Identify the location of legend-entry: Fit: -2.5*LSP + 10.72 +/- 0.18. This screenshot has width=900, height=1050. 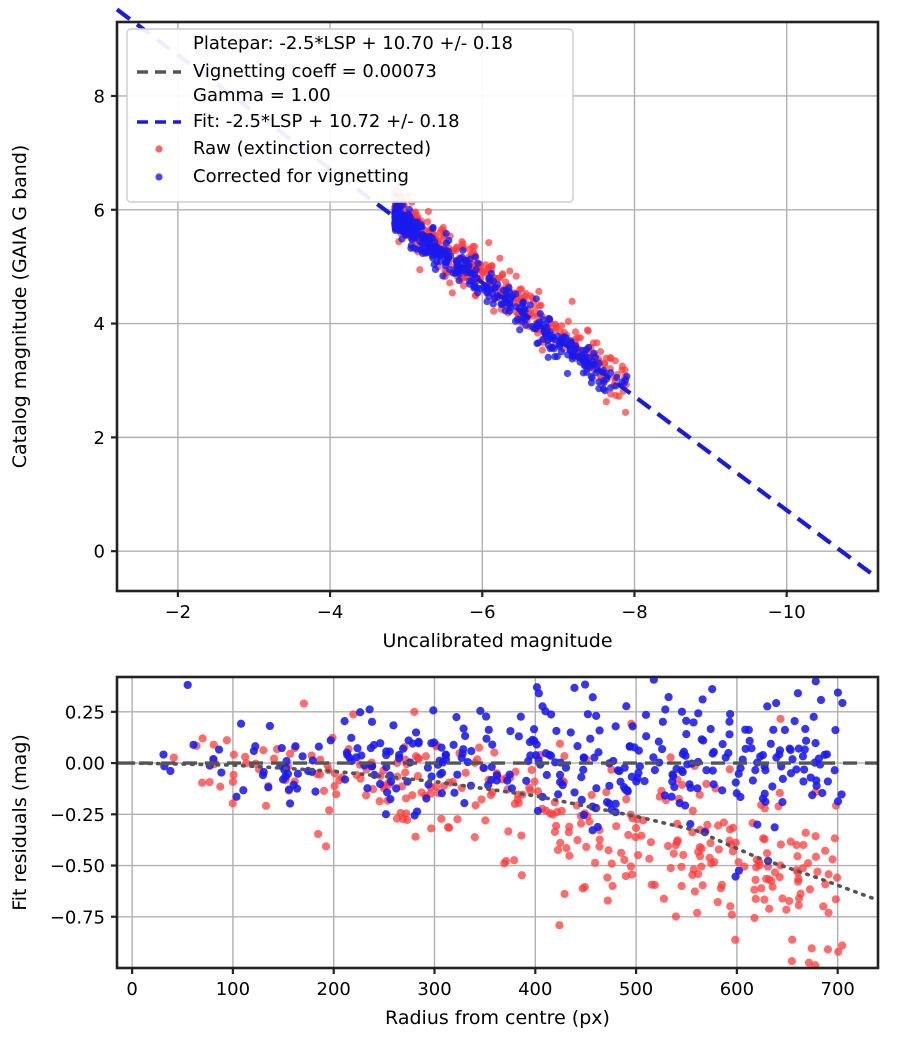
(298, 121).